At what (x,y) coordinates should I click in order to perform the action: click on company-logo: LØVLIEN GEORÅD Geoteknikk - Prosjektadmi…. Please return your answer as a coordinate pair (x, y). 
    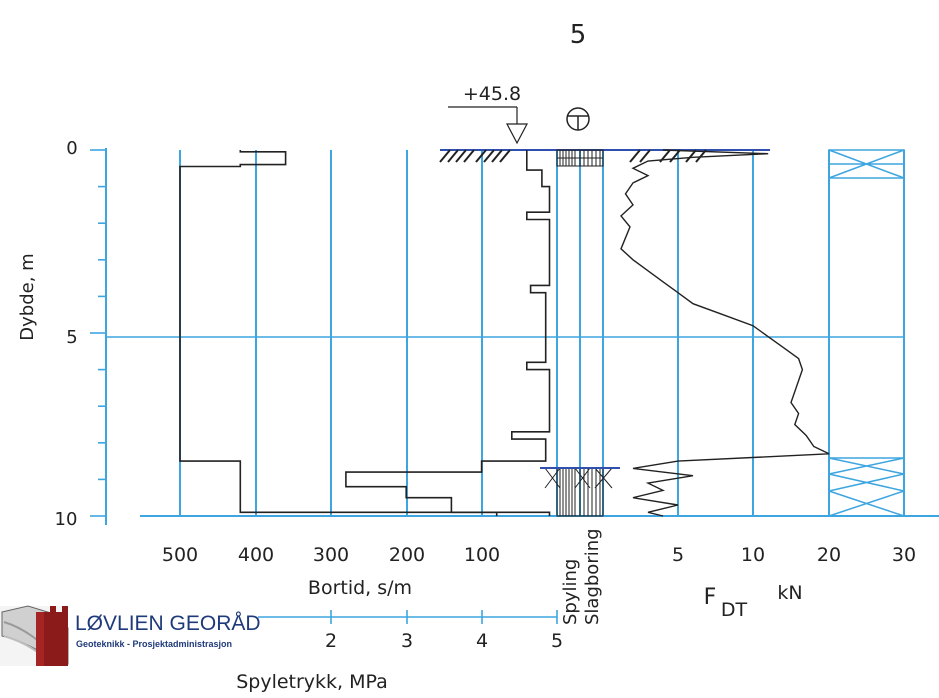
    Looking at the image, I should click on (130, 635).